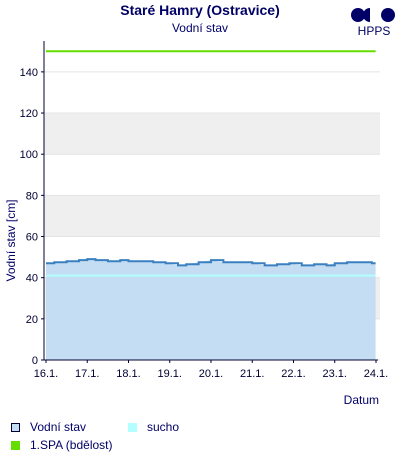  Describe the element at coordinates (11, 240) in the screenshot. I see `y-axis-label: Vodní stav [cm]` at that location.